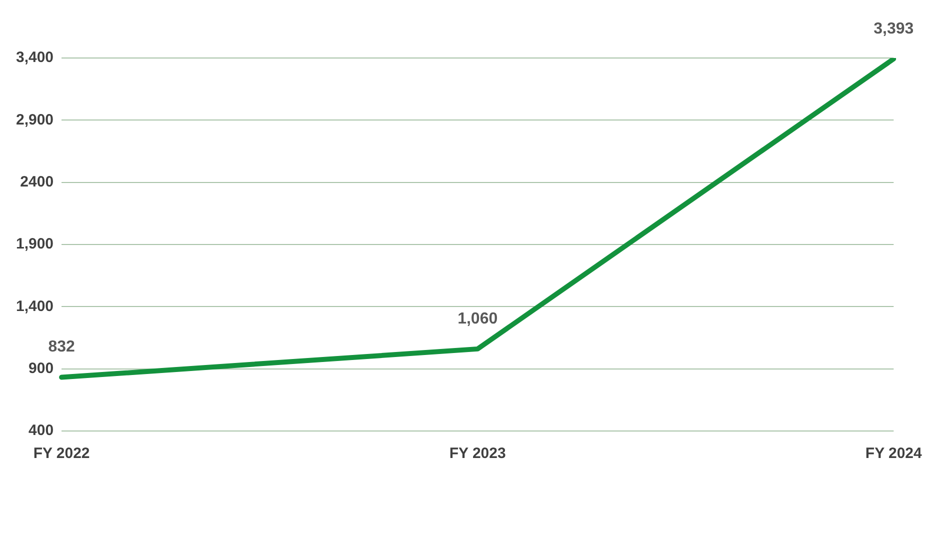  What do you see at coordinates (61, 347) in the screenshot?
I see `data-label: 832` at bounding box center [61, 347].